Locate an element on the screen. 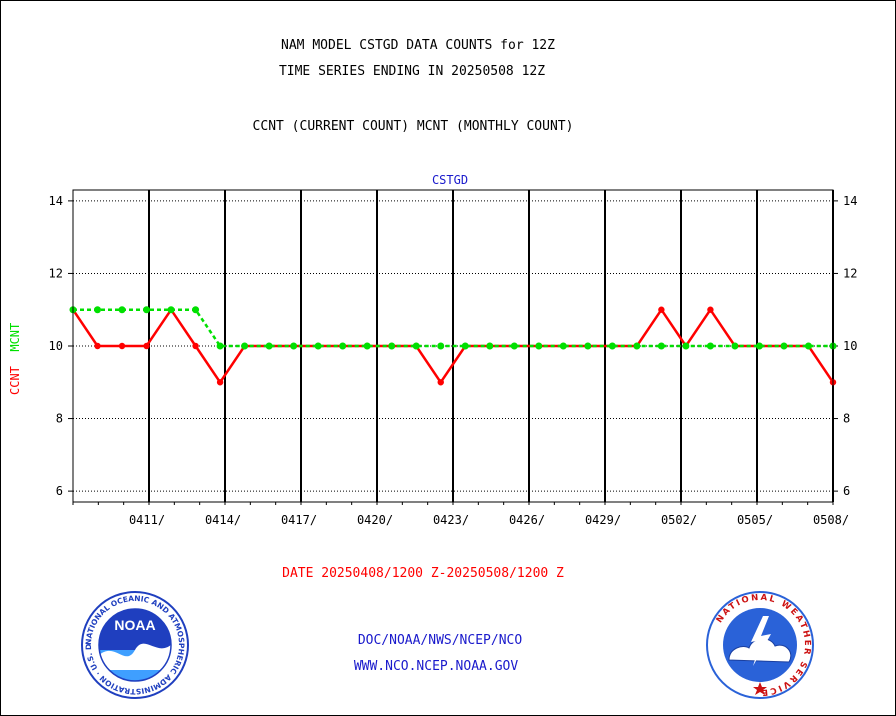 The height and width of the screenshot is (716, 896). date-range: DATE 20250408/1200 Z-20250508/1200 Z is located at coordinates (423, 573).